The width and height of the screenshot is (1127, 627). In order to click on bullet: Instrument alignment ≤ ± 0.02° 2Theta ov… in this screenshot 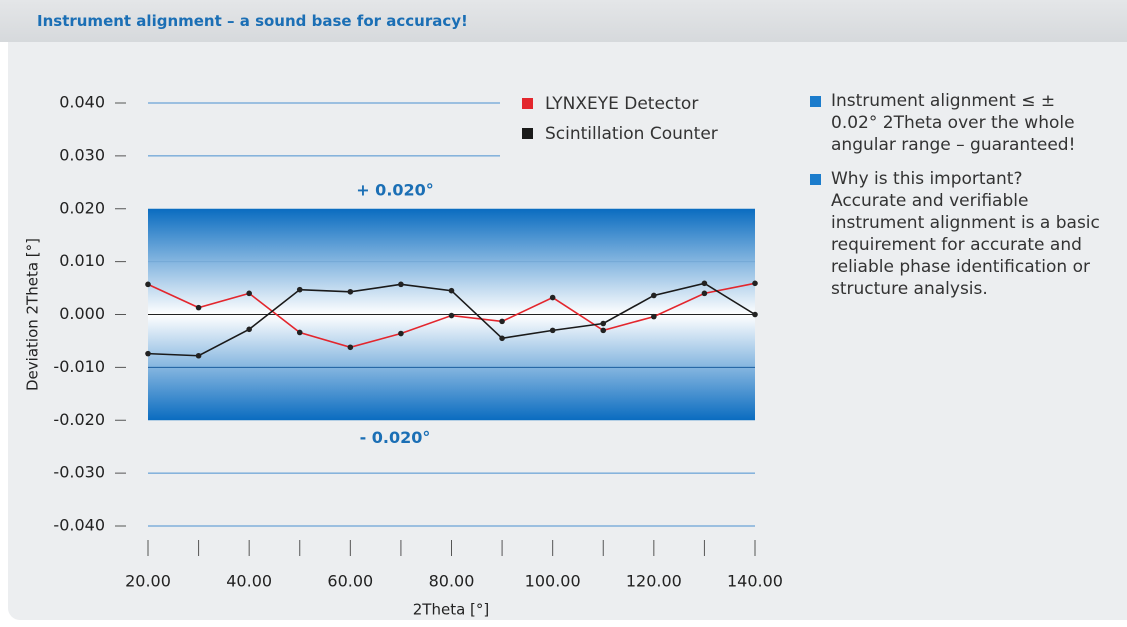, I will do `click(955, 123)`.